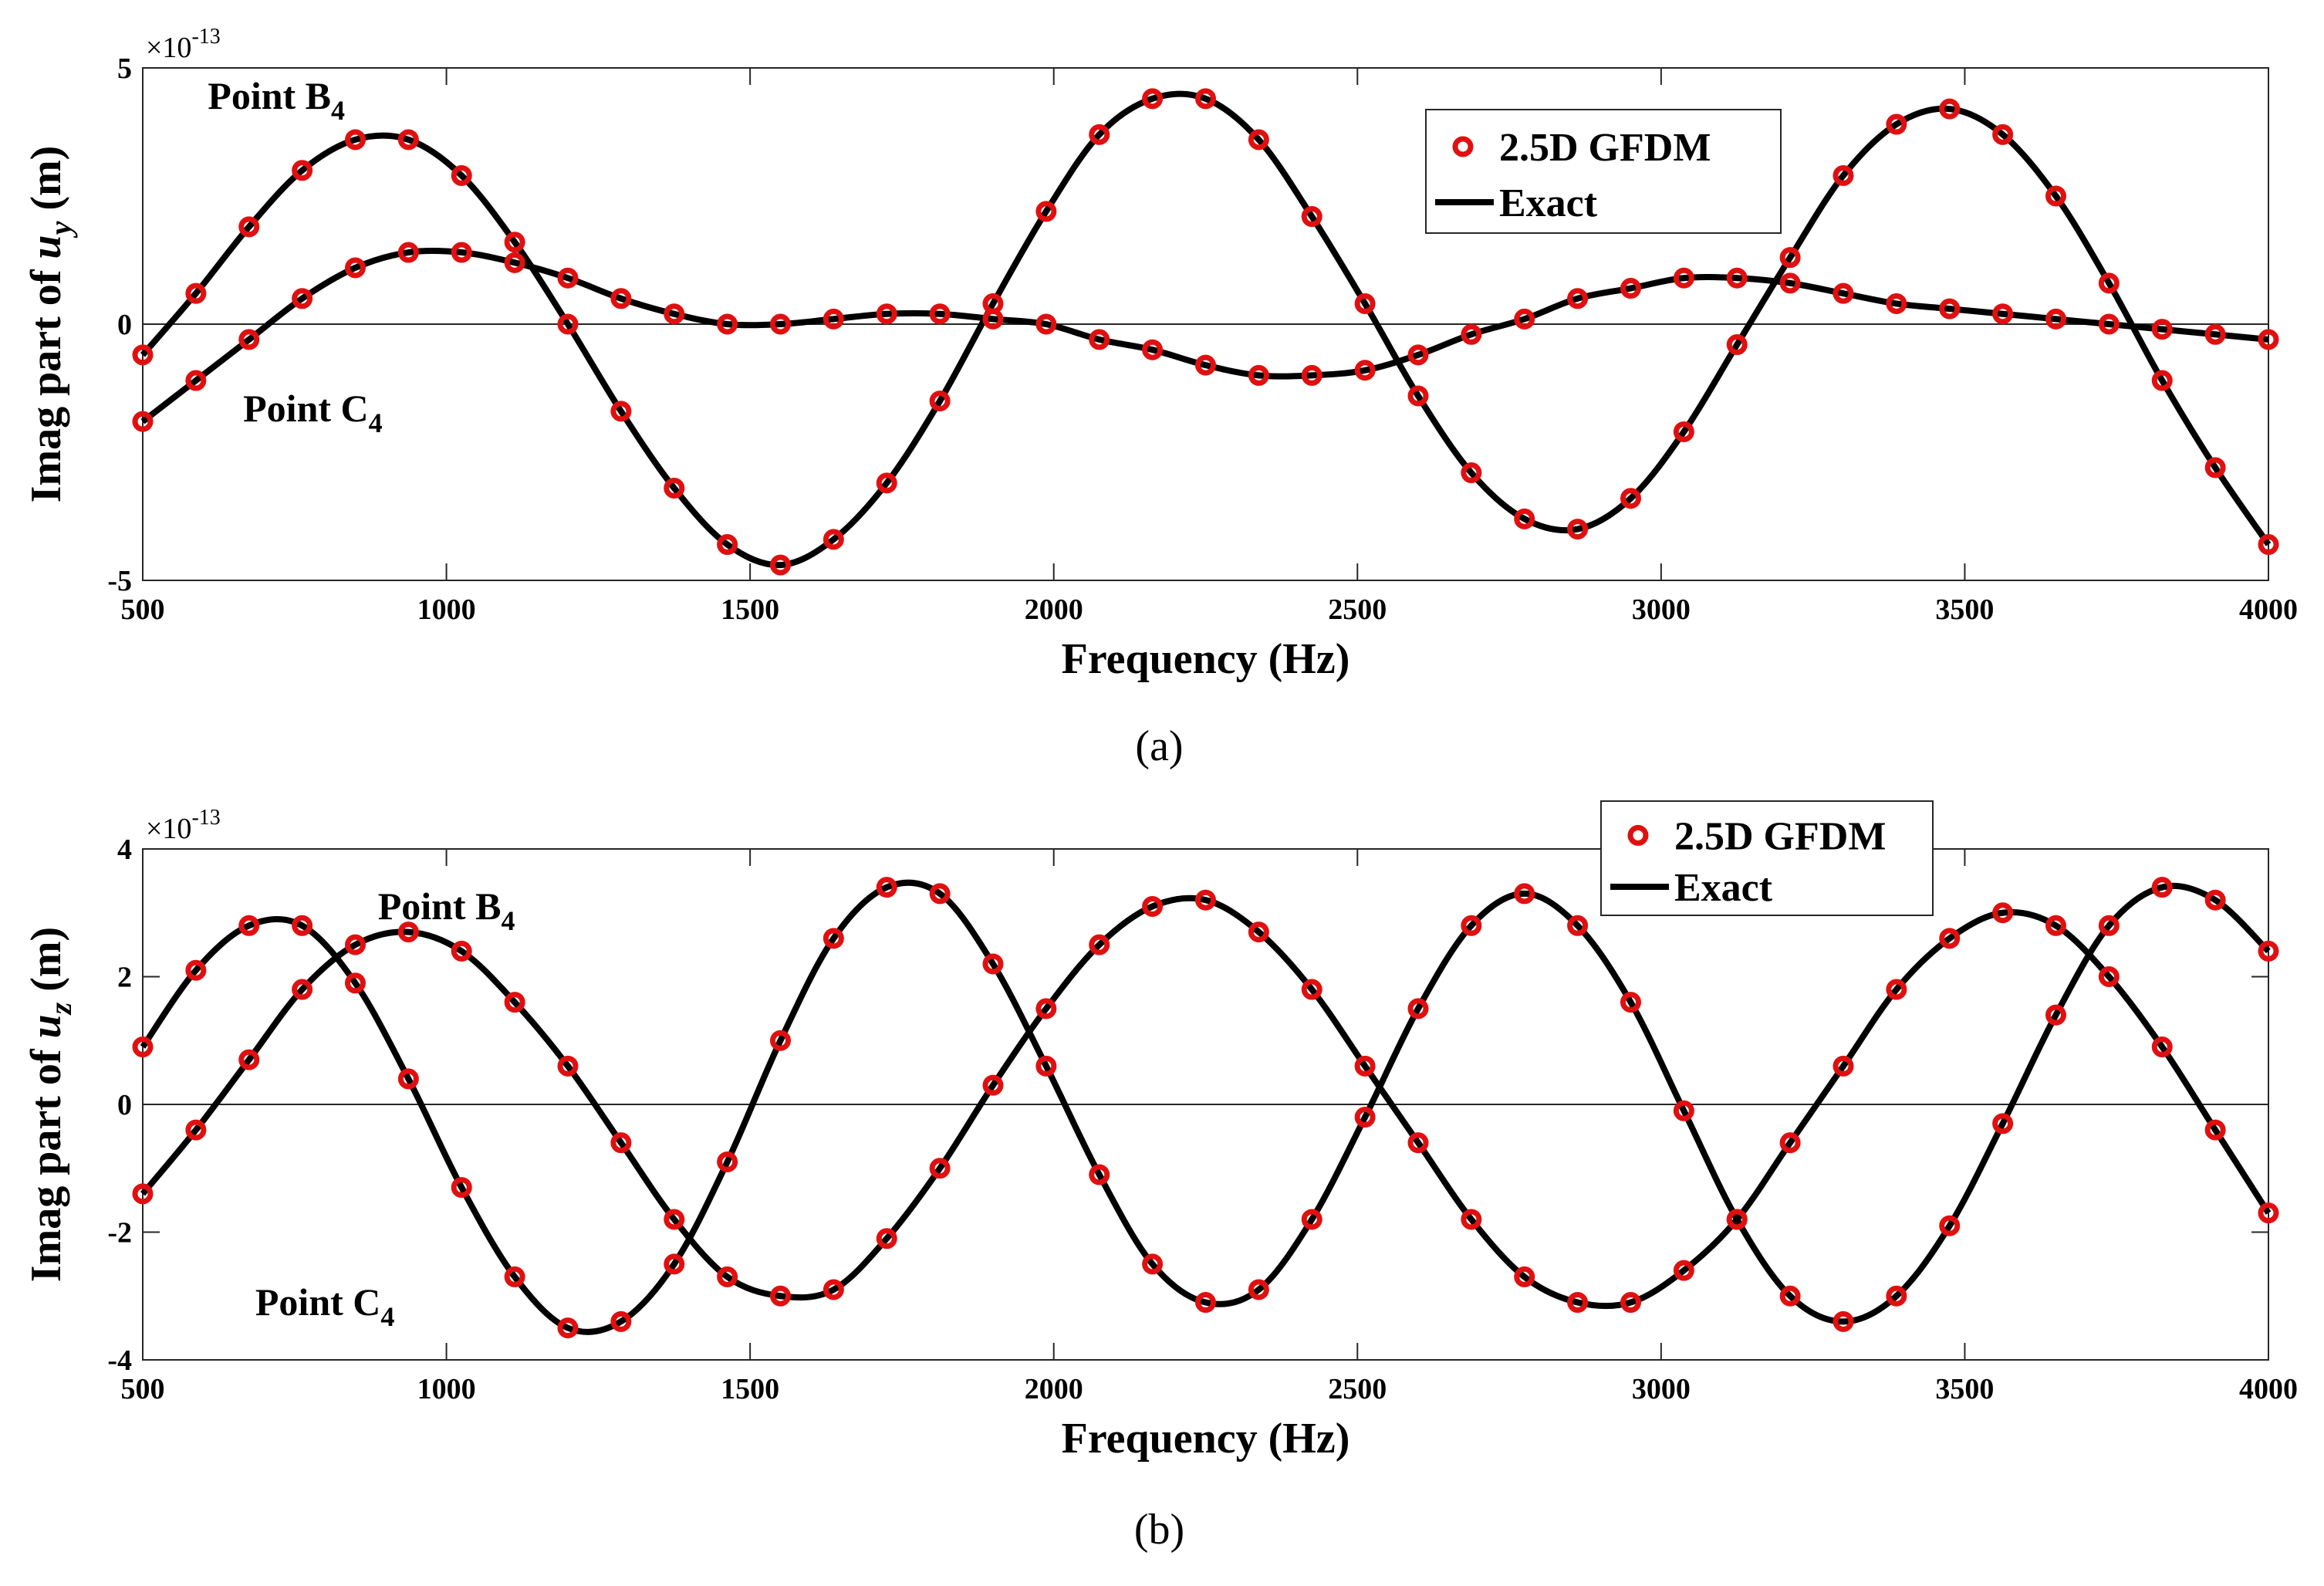 The image size is (2324, 1586). I want to click on legend: 2.5D GFDM Exact, so click(1767, 858).